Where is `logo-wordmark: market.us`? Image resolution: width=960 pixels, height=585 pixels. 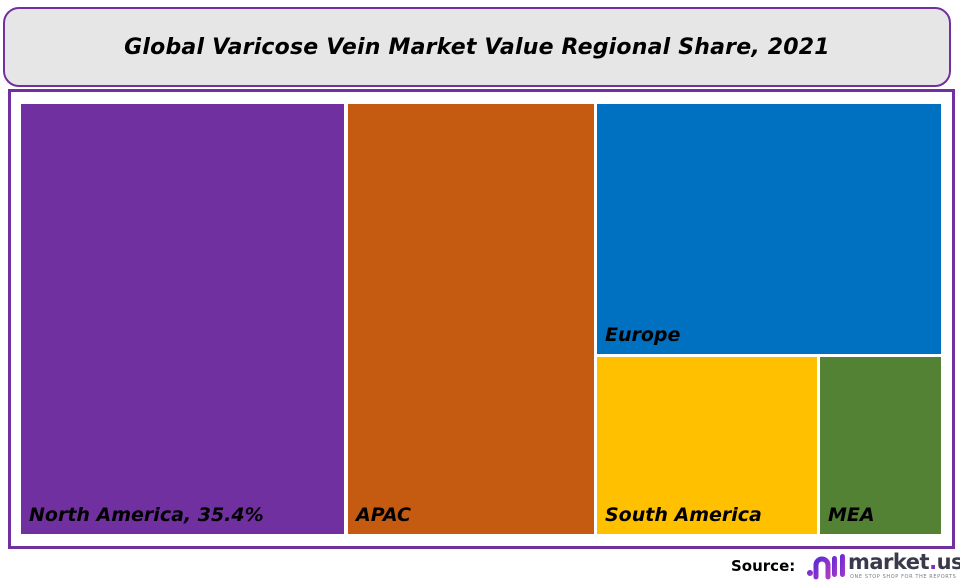 logo-wordmark: market.us is located at coordinates (904, 562).